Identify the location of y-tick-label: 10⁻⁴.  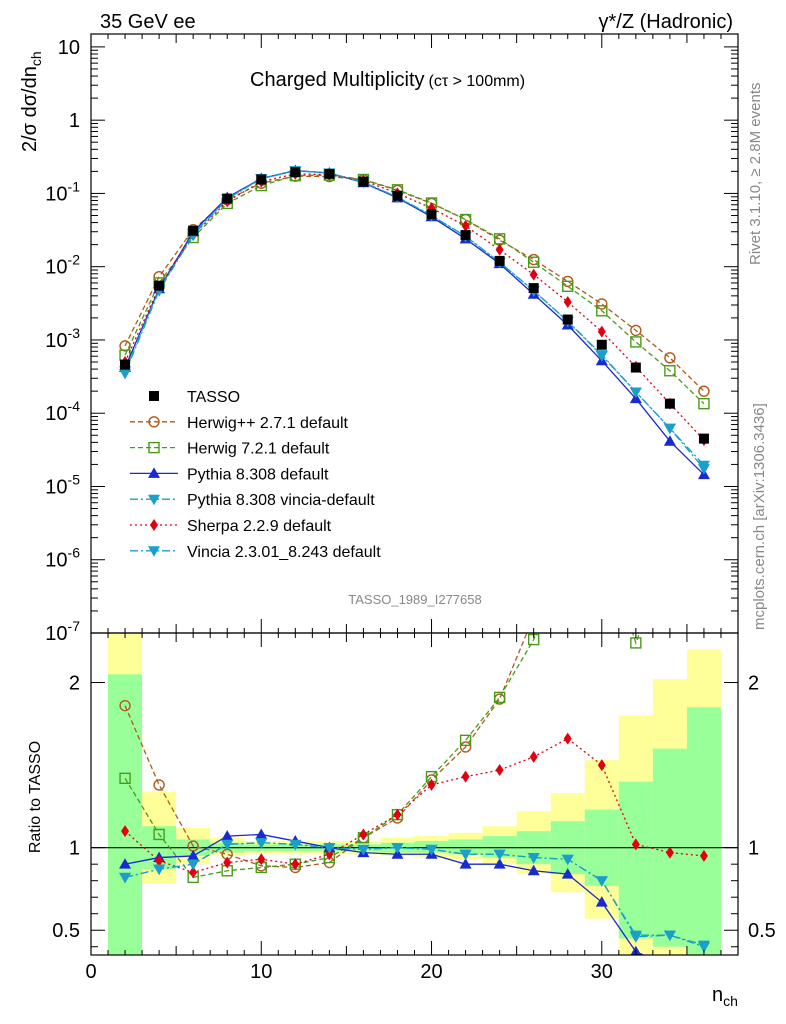
(62, 411).